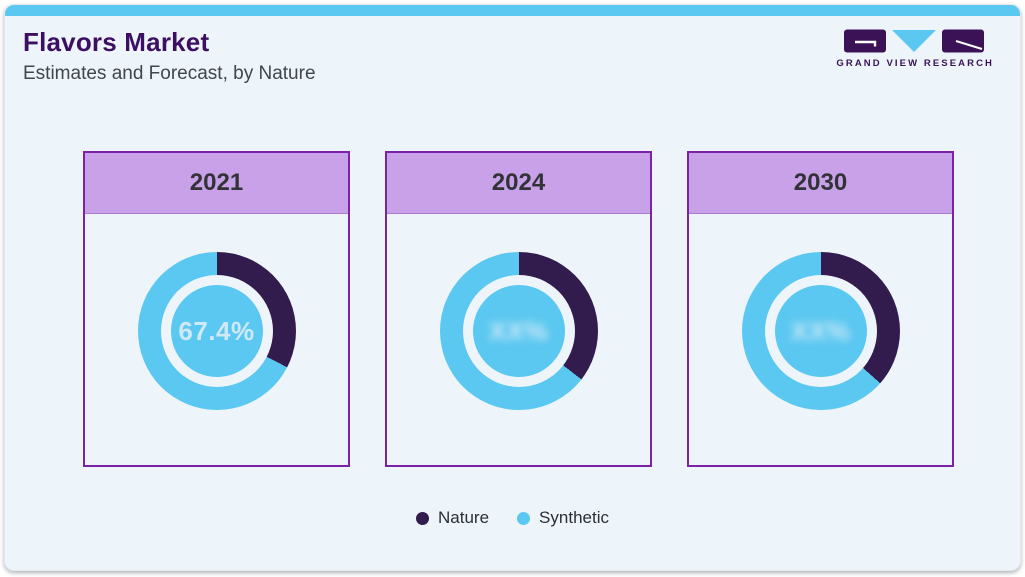 This screenshot has height=577, width=1025. Describe the element at coordinates (914, 41) in the screenshot. I see `gvr-logo-icon` at that location.